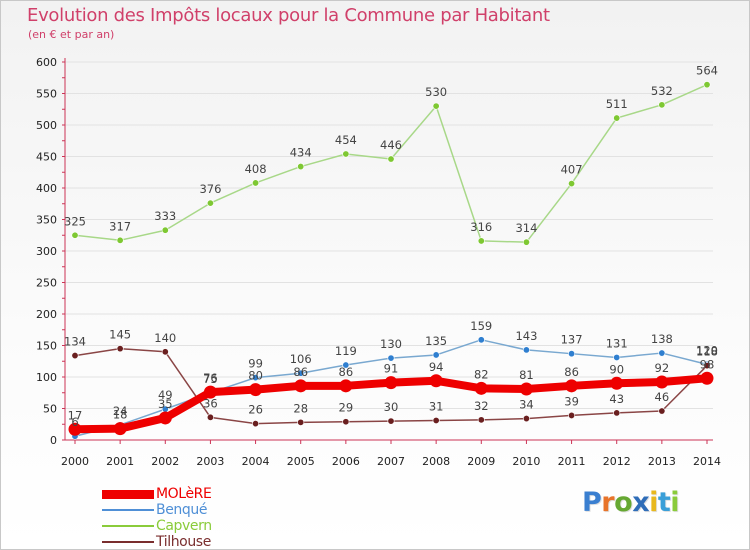 This screenshot has height=550, width=750. Describe the element at coordinates (526, 336) in the screenshot. I see `data-label: 143` at that location.